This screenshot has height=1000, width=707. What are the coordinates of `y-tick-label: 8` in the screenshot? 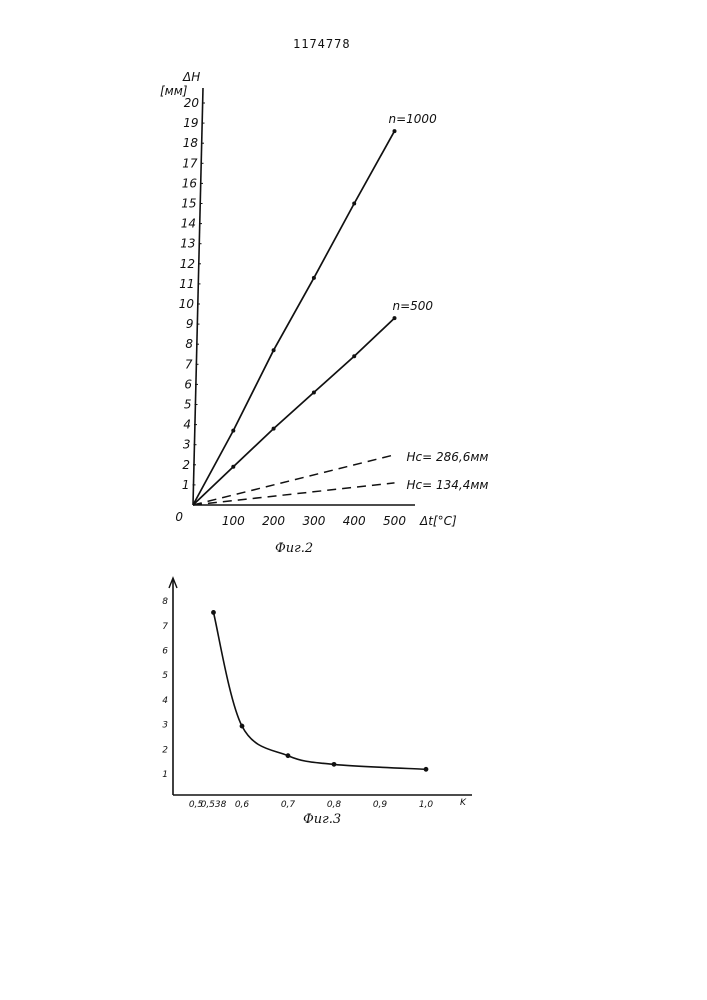 It's located at (165, 602).